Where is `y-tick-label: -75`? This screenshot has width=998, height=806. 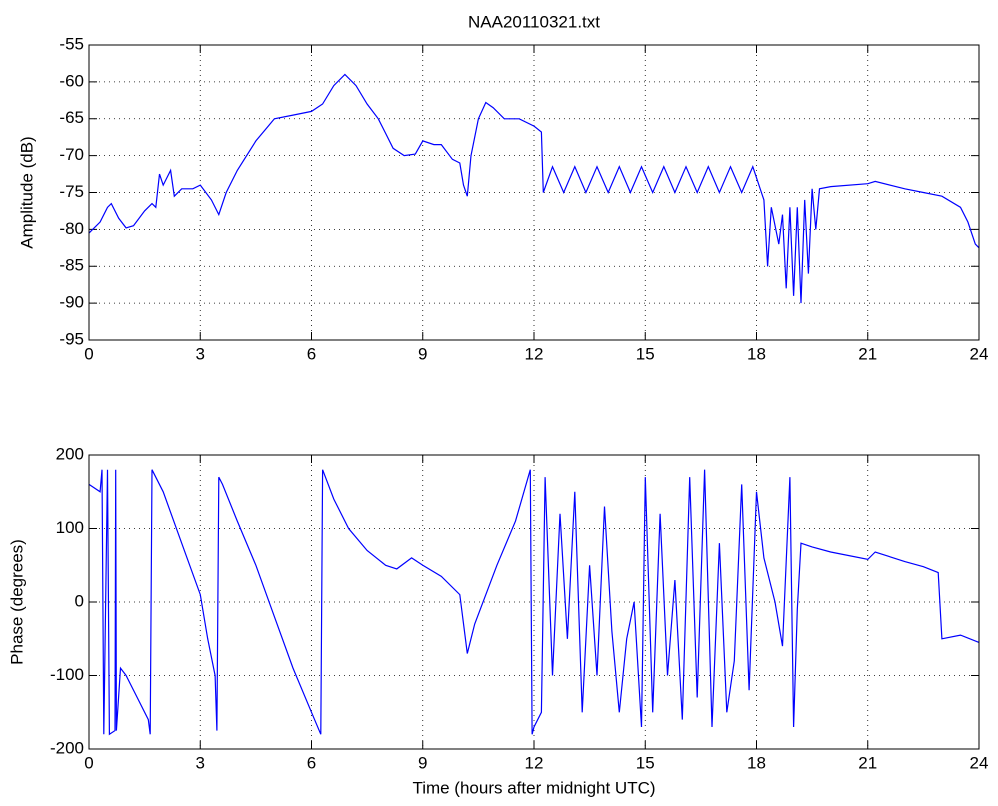
y-tick-label: -75 is located at coordinates (71, 191).